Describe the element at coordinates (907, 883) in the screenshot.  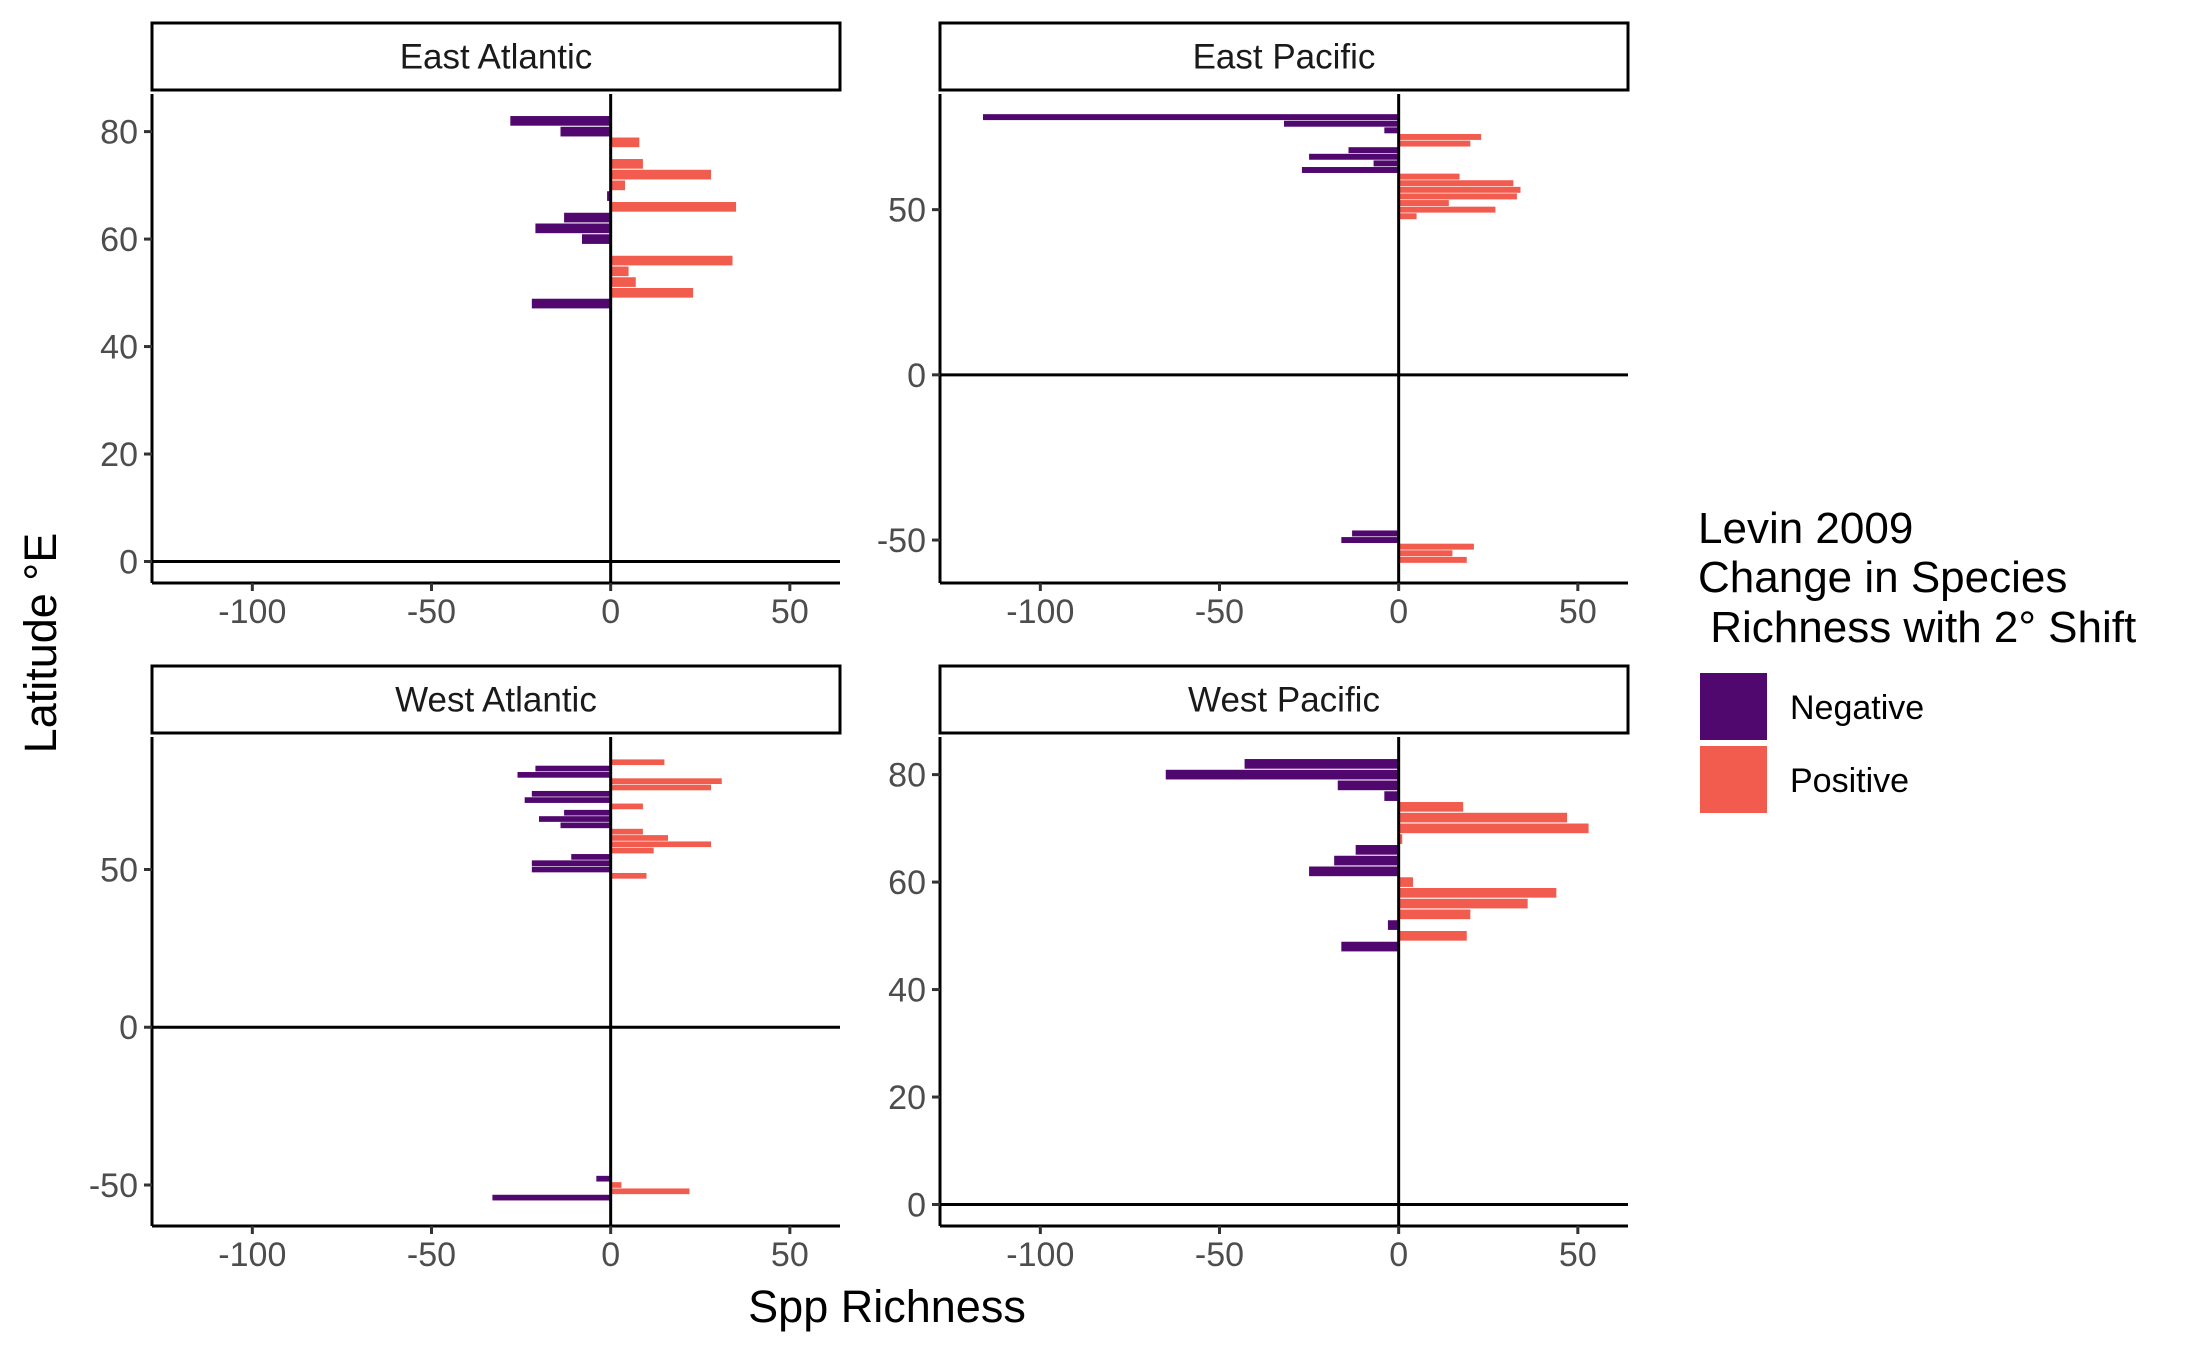
I see `y-tick-label-west-pacific-60: 60` at that location.